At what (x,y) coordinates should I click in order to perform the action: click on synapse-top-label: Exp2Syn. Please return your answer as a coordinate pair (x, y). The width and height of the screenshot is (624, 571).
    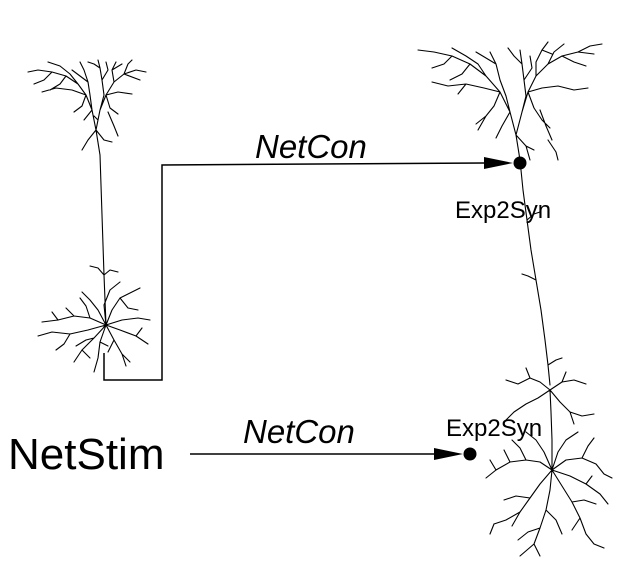
    Looking at the image, I should click on (503, 210).